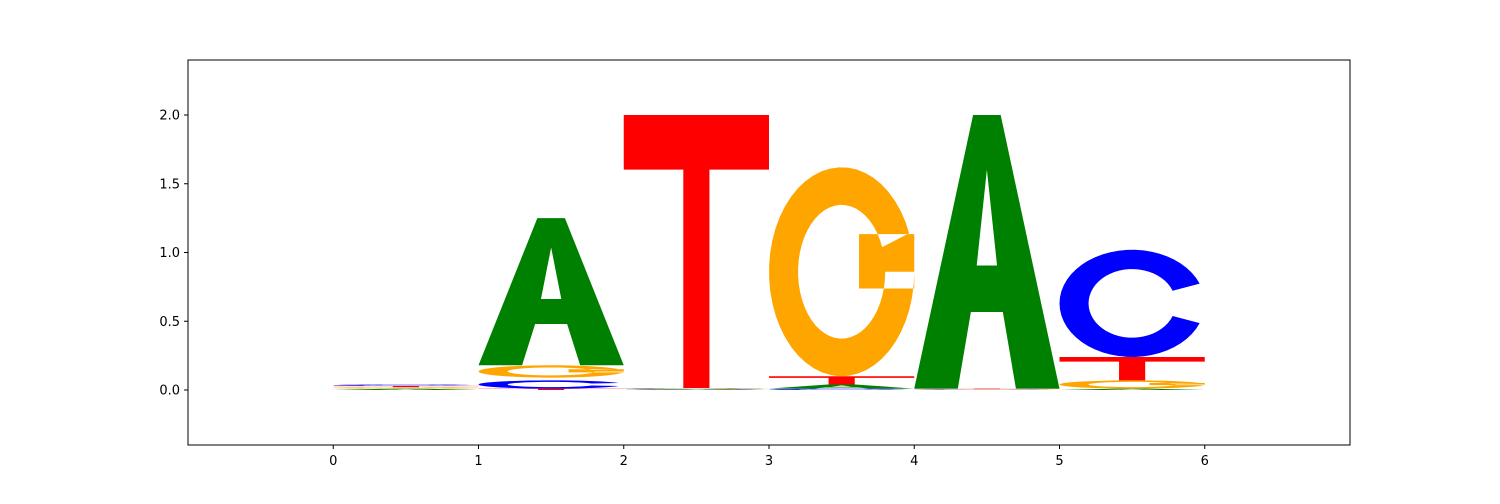  Describe the element at coordinates (551, 371) in the screenshot. I see `letter-G-pos1` at that location.